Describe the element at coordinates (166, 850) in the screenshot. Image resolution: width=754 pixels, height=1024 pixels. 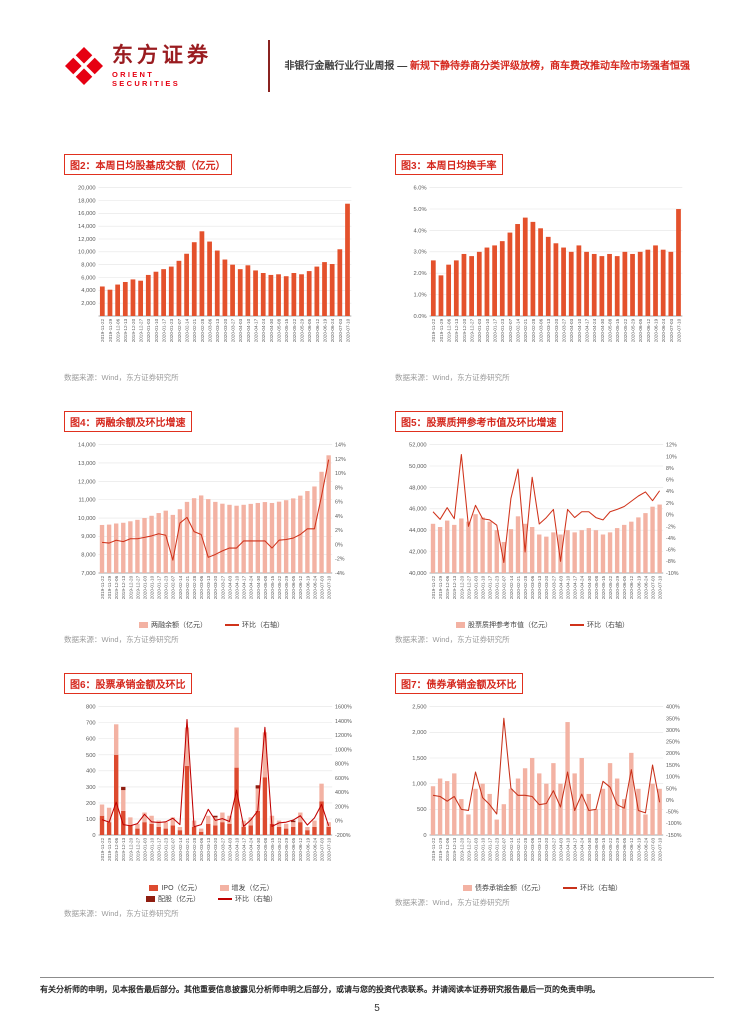
I see `svg-text: 2020-01-23` at that location.